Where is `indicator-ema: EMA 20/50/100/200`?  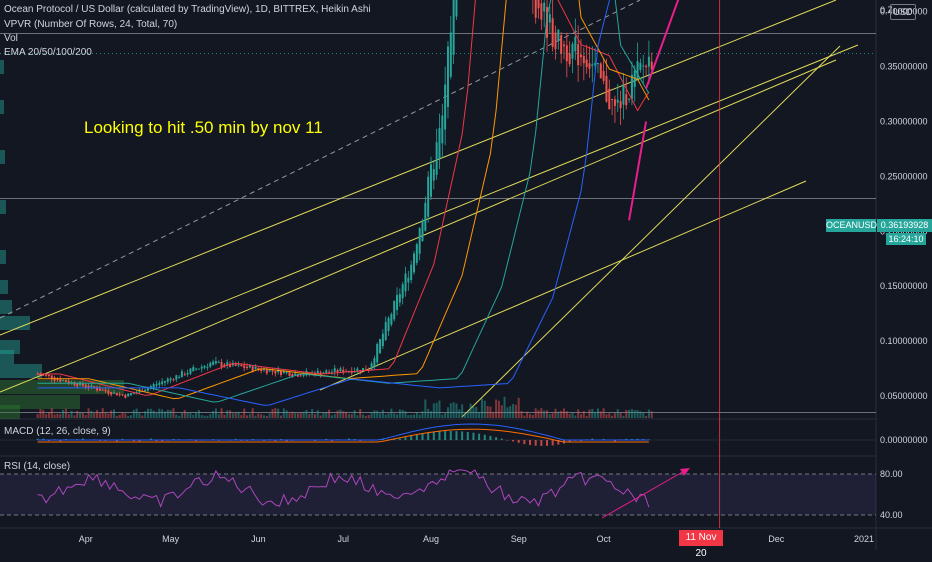 indicator-ema: EMA 20/50/100/200 is located at coordinates (48, 52).